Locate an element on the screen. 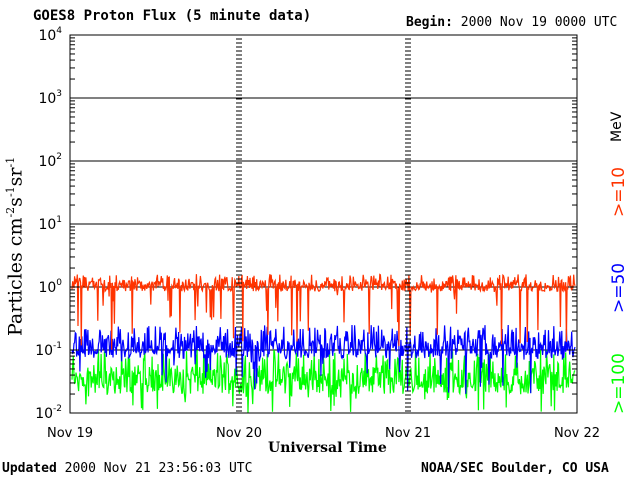  x-tick-label-3: Nov 22 is located at coordinates (577, 433).